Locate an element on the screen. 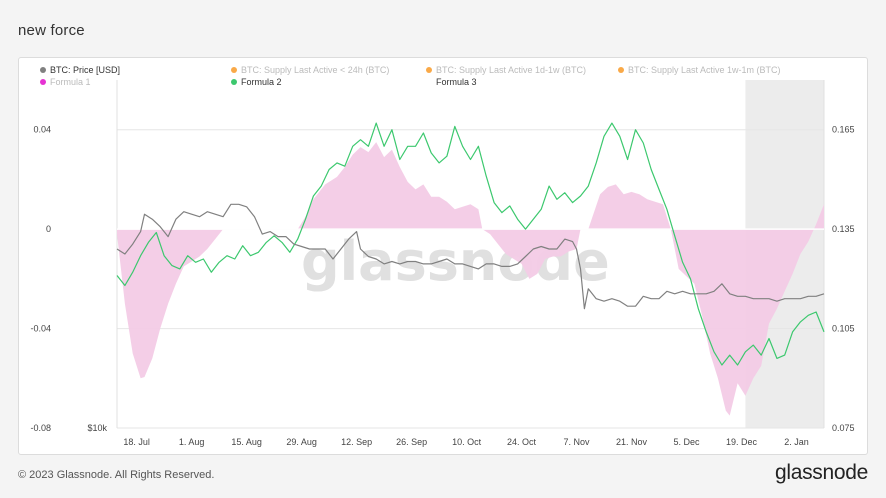 The height and width of the screenshot is (498, 886). legend-label-1: BTC: Supply Last Active < 24h (BTC) is located at coordinates (315, 70).